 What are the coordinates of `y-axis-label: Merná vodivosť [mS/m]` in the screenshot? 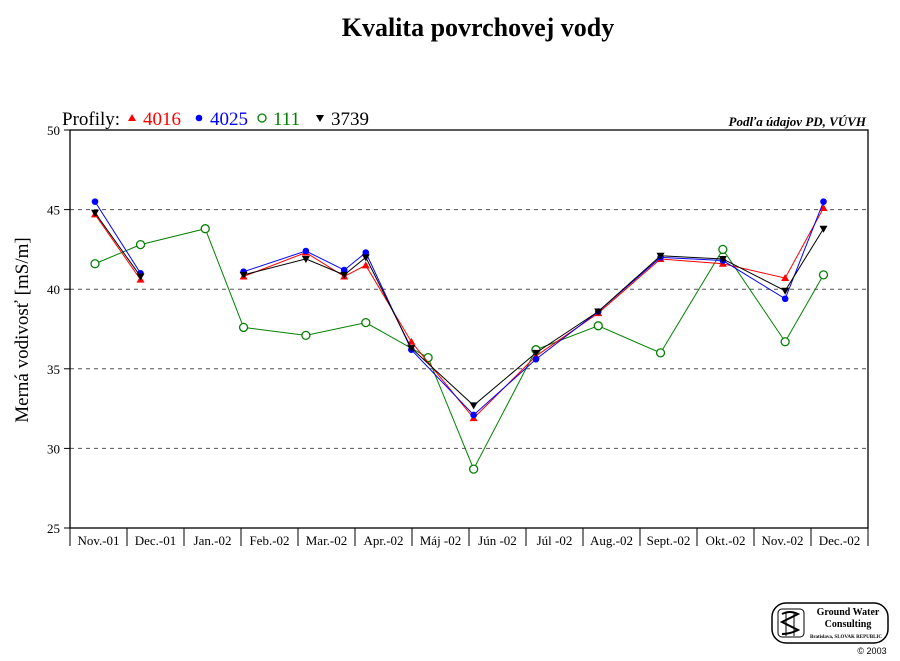 It's located at (22, 329).